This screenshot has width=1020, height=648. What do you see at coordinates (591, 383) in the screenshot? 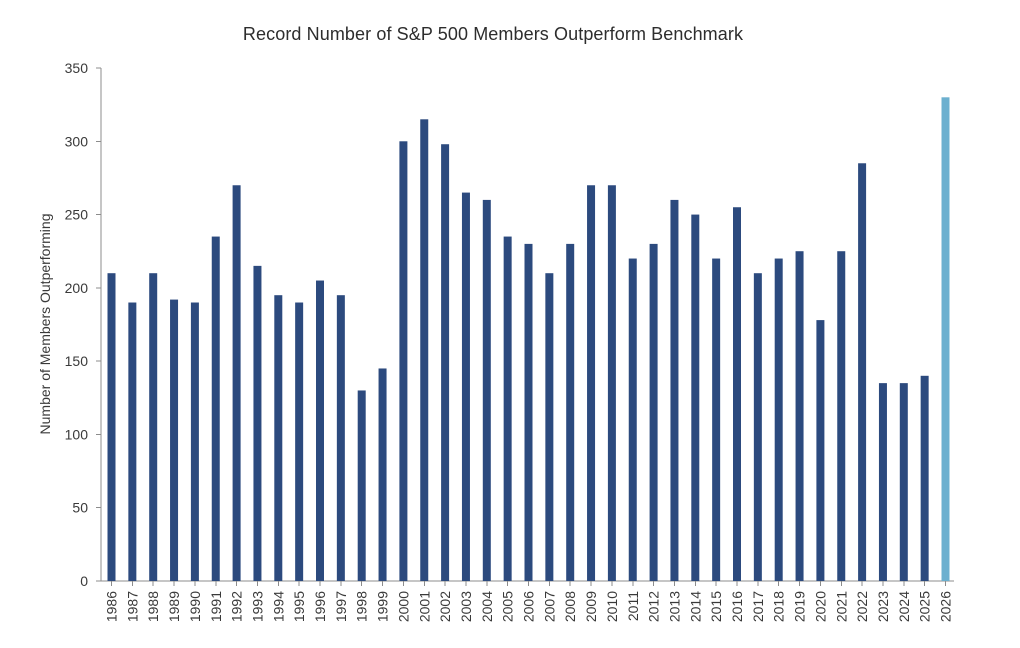
I see `bar-2009` at bounding box center [591, 383].